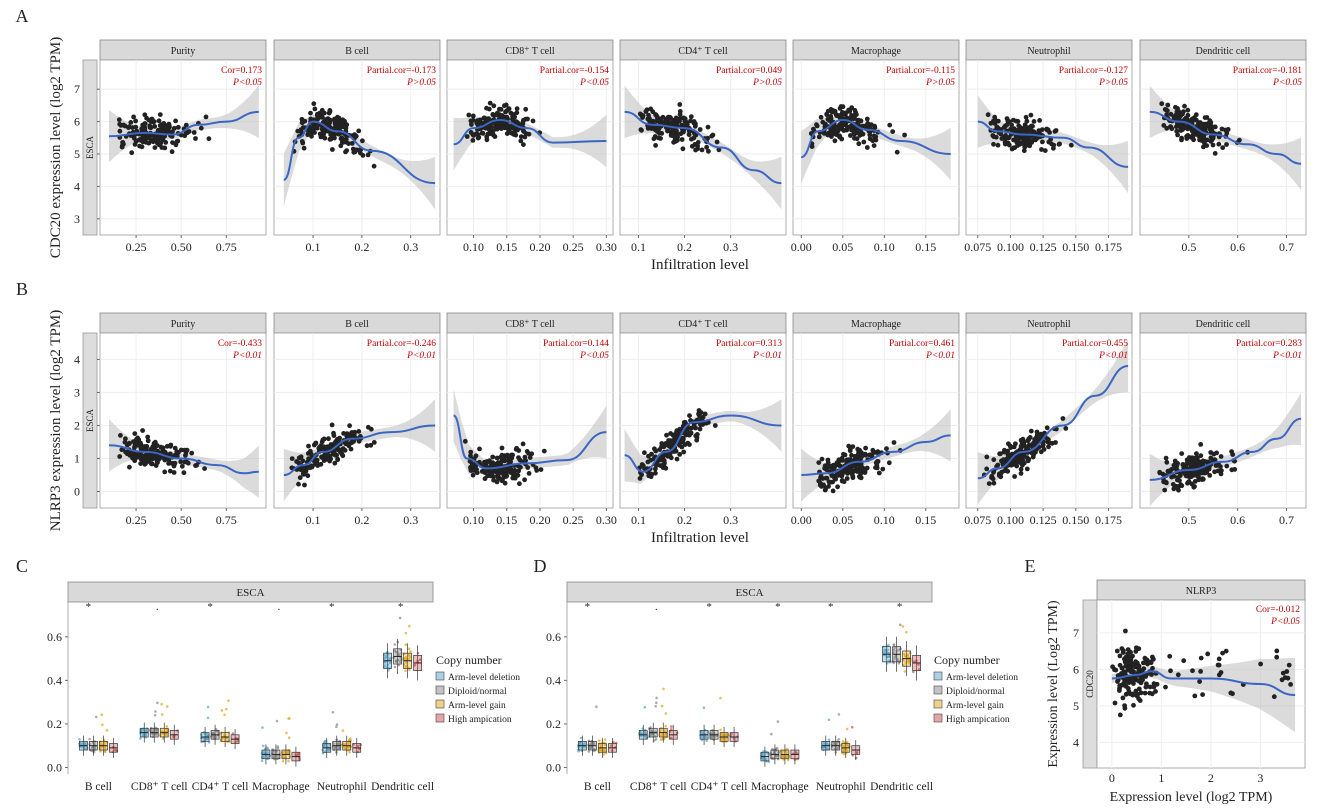 This screenshot has height=808, width=1325. Describe the element at coordinates (1260, 778) in the screenshot. I see `x-tick-label: 3` at that location.